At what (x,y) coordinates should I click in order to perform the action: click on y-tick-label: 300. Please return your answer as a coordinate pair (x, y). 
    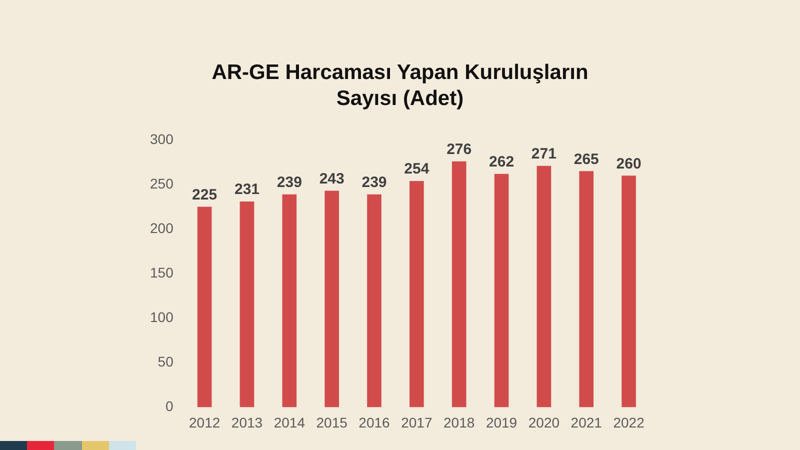
    Looking at the image, I should click on (162, 138).